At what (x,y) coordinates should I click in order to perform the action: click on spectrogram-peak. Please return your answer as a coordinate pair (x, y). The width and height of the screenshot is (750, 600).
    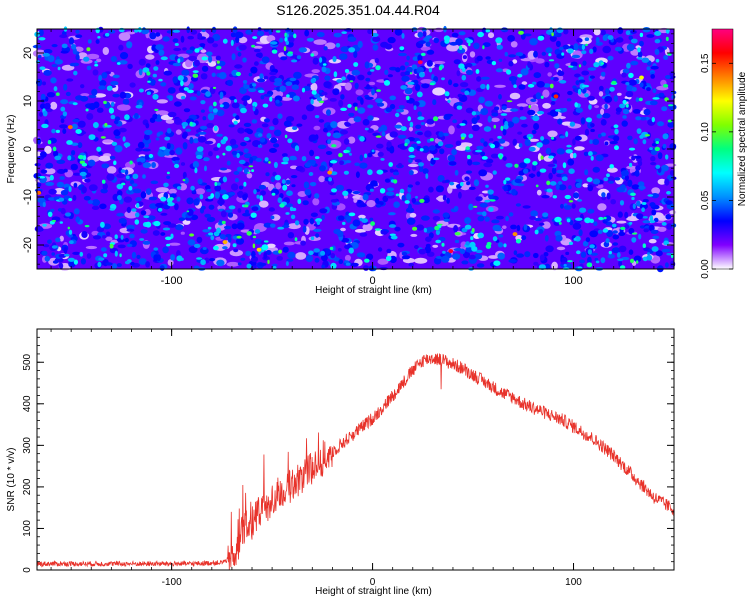
    Looking at the image, I should click on (515, 234).